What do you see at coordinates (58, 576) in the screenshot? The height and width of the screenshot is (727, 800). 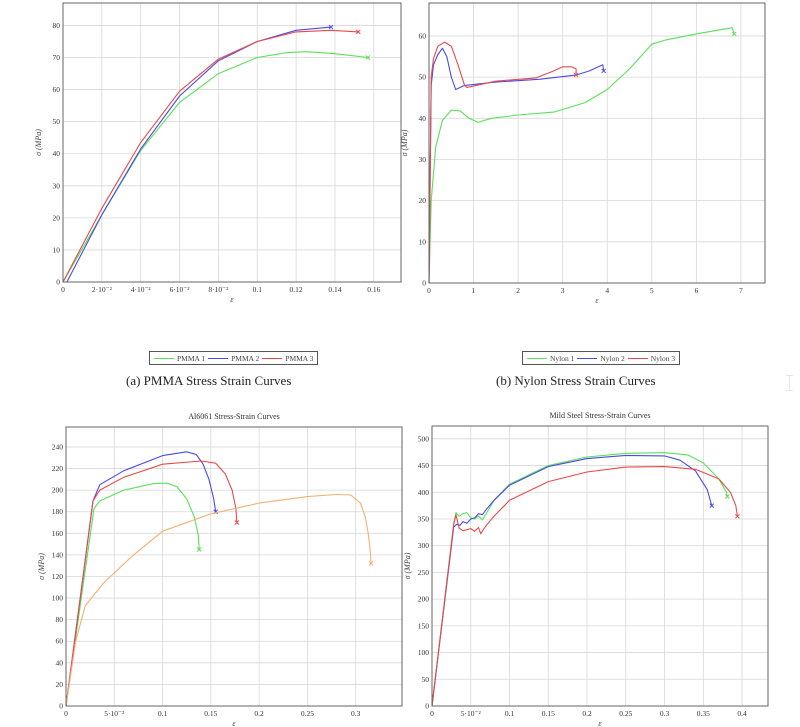 I see `y-tick-label: 120` at bounding box center [58, 576].